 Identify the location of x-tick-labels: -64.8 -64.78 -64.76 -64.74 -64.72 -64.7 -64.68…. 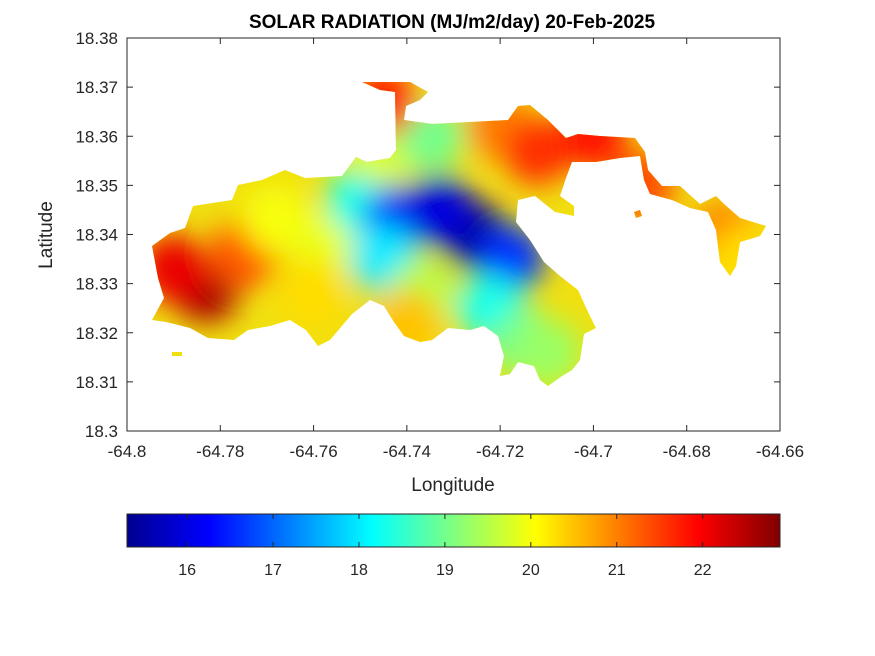
(456, 451).